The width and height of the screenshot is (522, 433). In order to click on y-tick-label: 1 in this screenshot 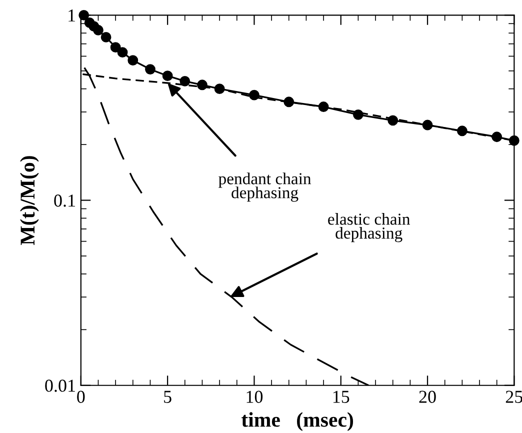, I will do `click(71, 16)`.